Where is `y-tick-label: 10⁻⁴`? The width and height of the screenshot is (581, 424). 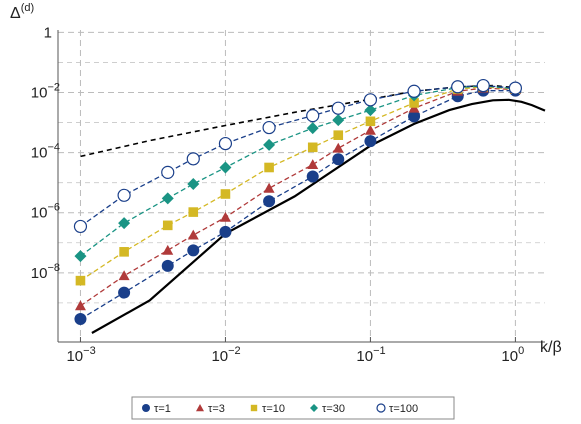
y-tick-label: 10⁻⁴ is located at coordinates (45, 152).